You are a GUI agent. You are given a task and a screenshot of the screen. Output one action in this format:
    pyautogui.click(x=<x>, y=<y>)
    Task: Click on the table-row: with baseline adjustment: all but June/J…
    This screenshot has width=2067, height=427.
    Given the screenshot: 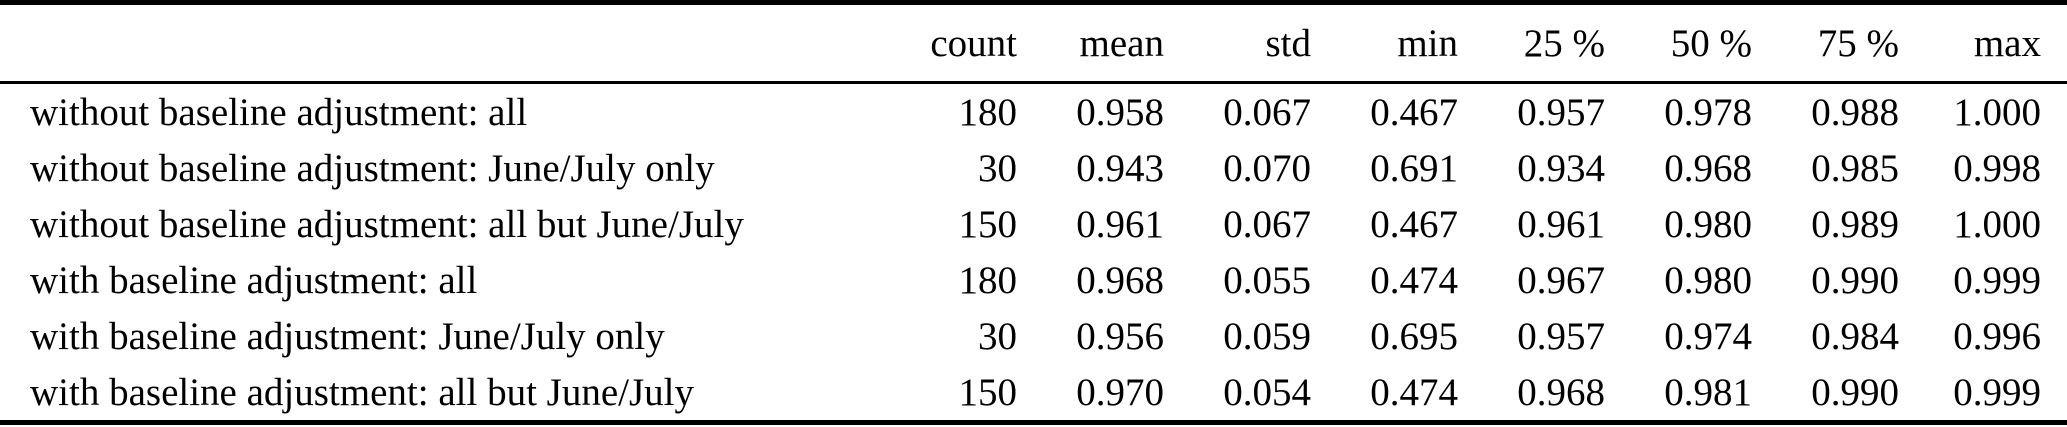 What is the action you would take?
    pyautogui.click(x=1033, y=393)
    